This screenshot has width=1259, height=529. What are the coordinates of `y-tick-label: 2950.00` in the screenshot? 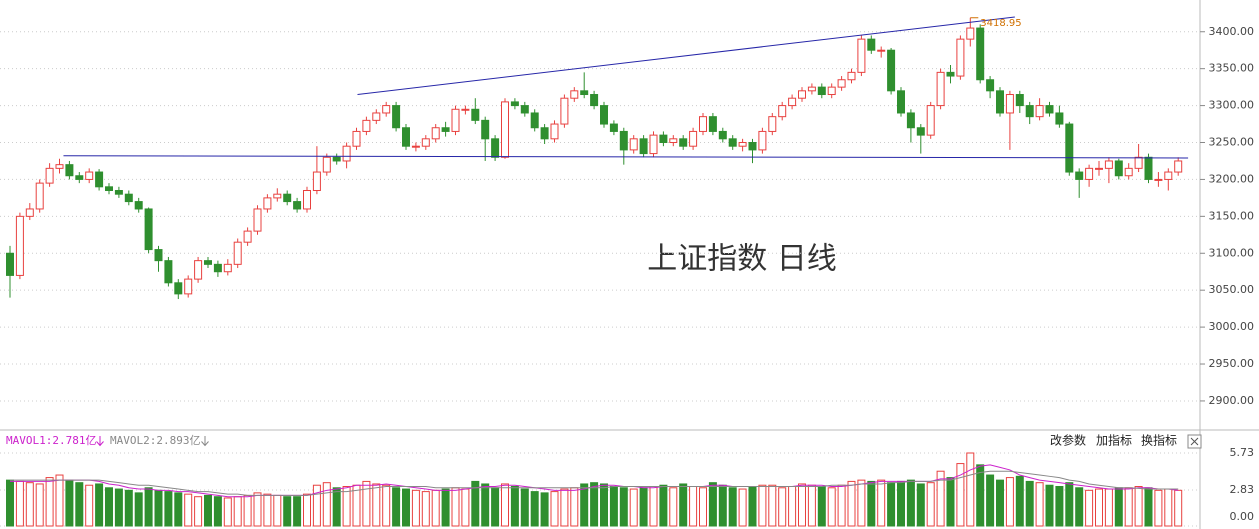 It's located at (1232, 363).